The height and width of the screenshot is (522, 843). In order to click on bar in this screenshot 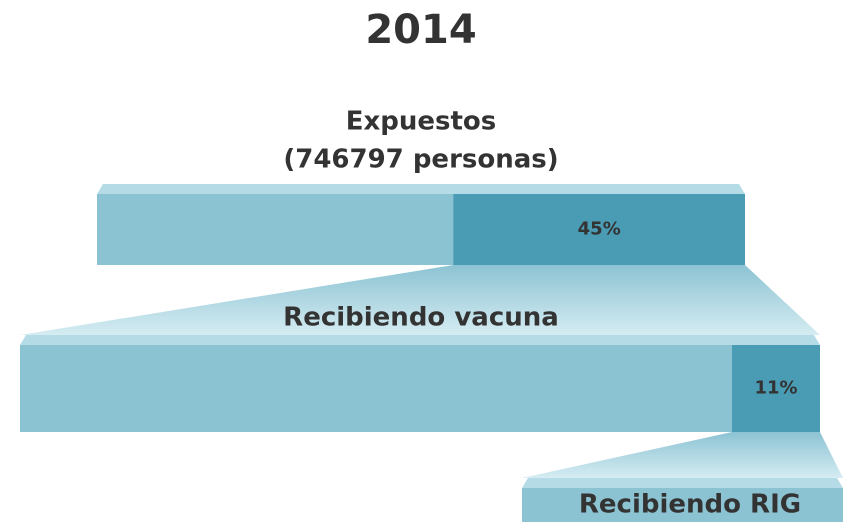, I will do `click(682, 505)`.